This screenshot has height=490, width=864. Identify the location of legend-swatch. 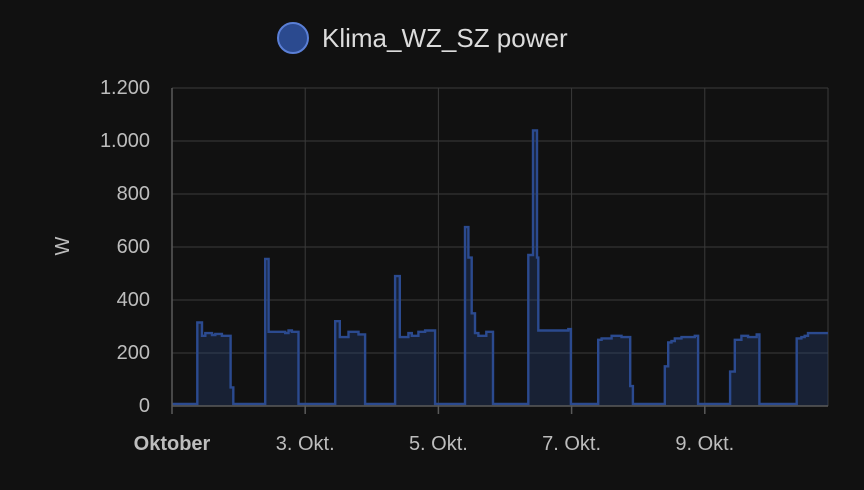
(293, 38).